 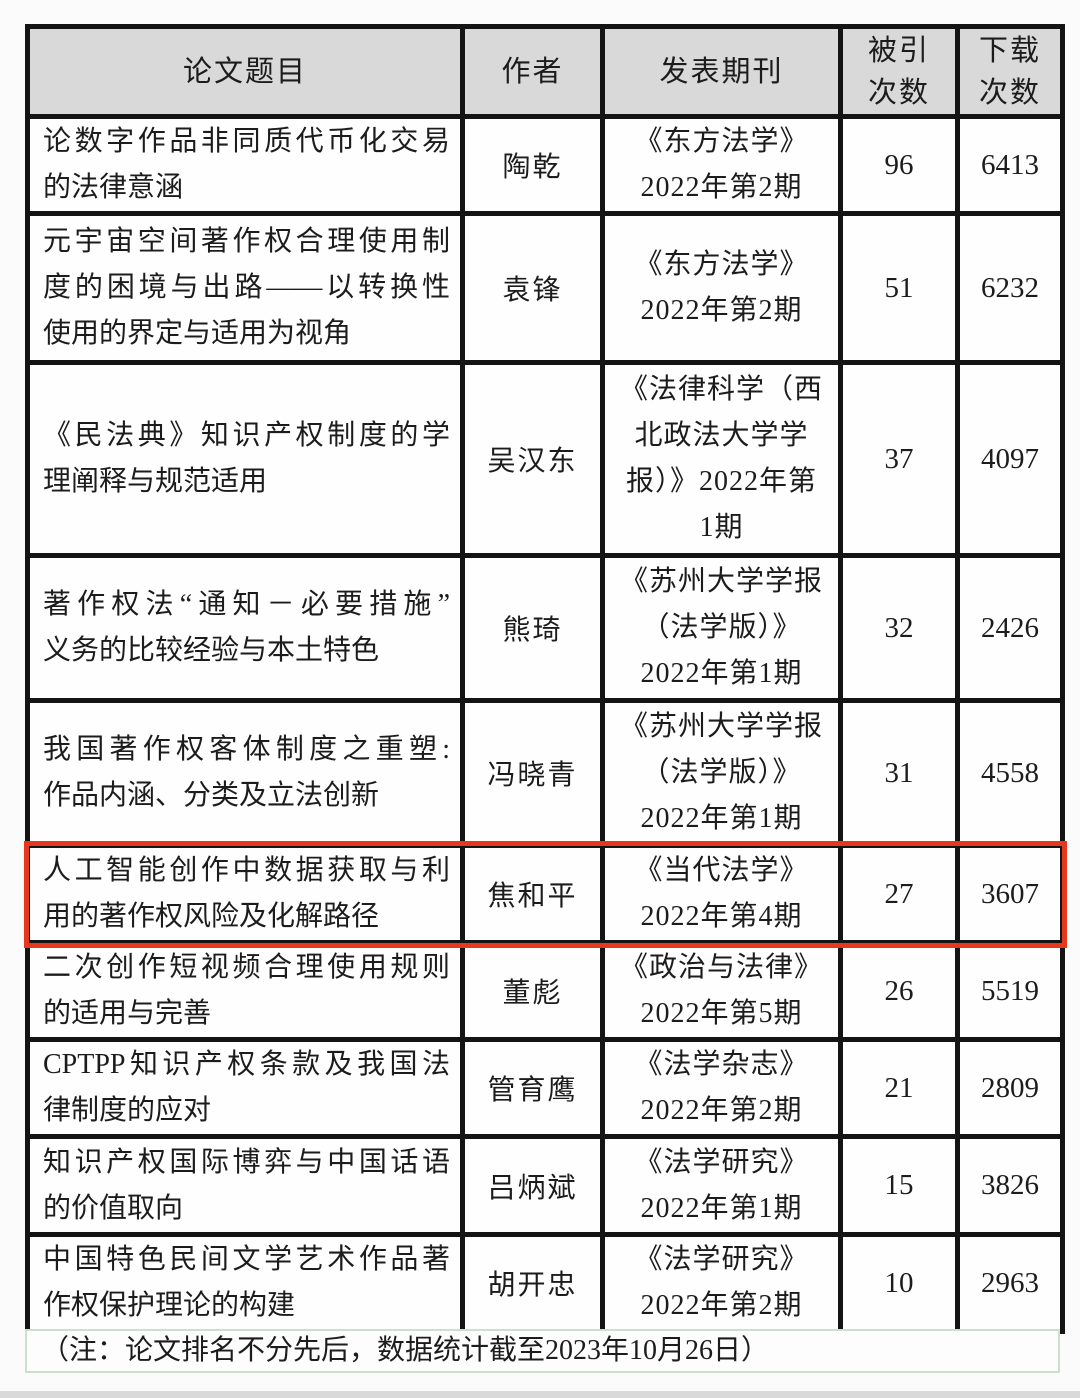 I want to click on cell-citations: 10, so click(x=899, y=1283).